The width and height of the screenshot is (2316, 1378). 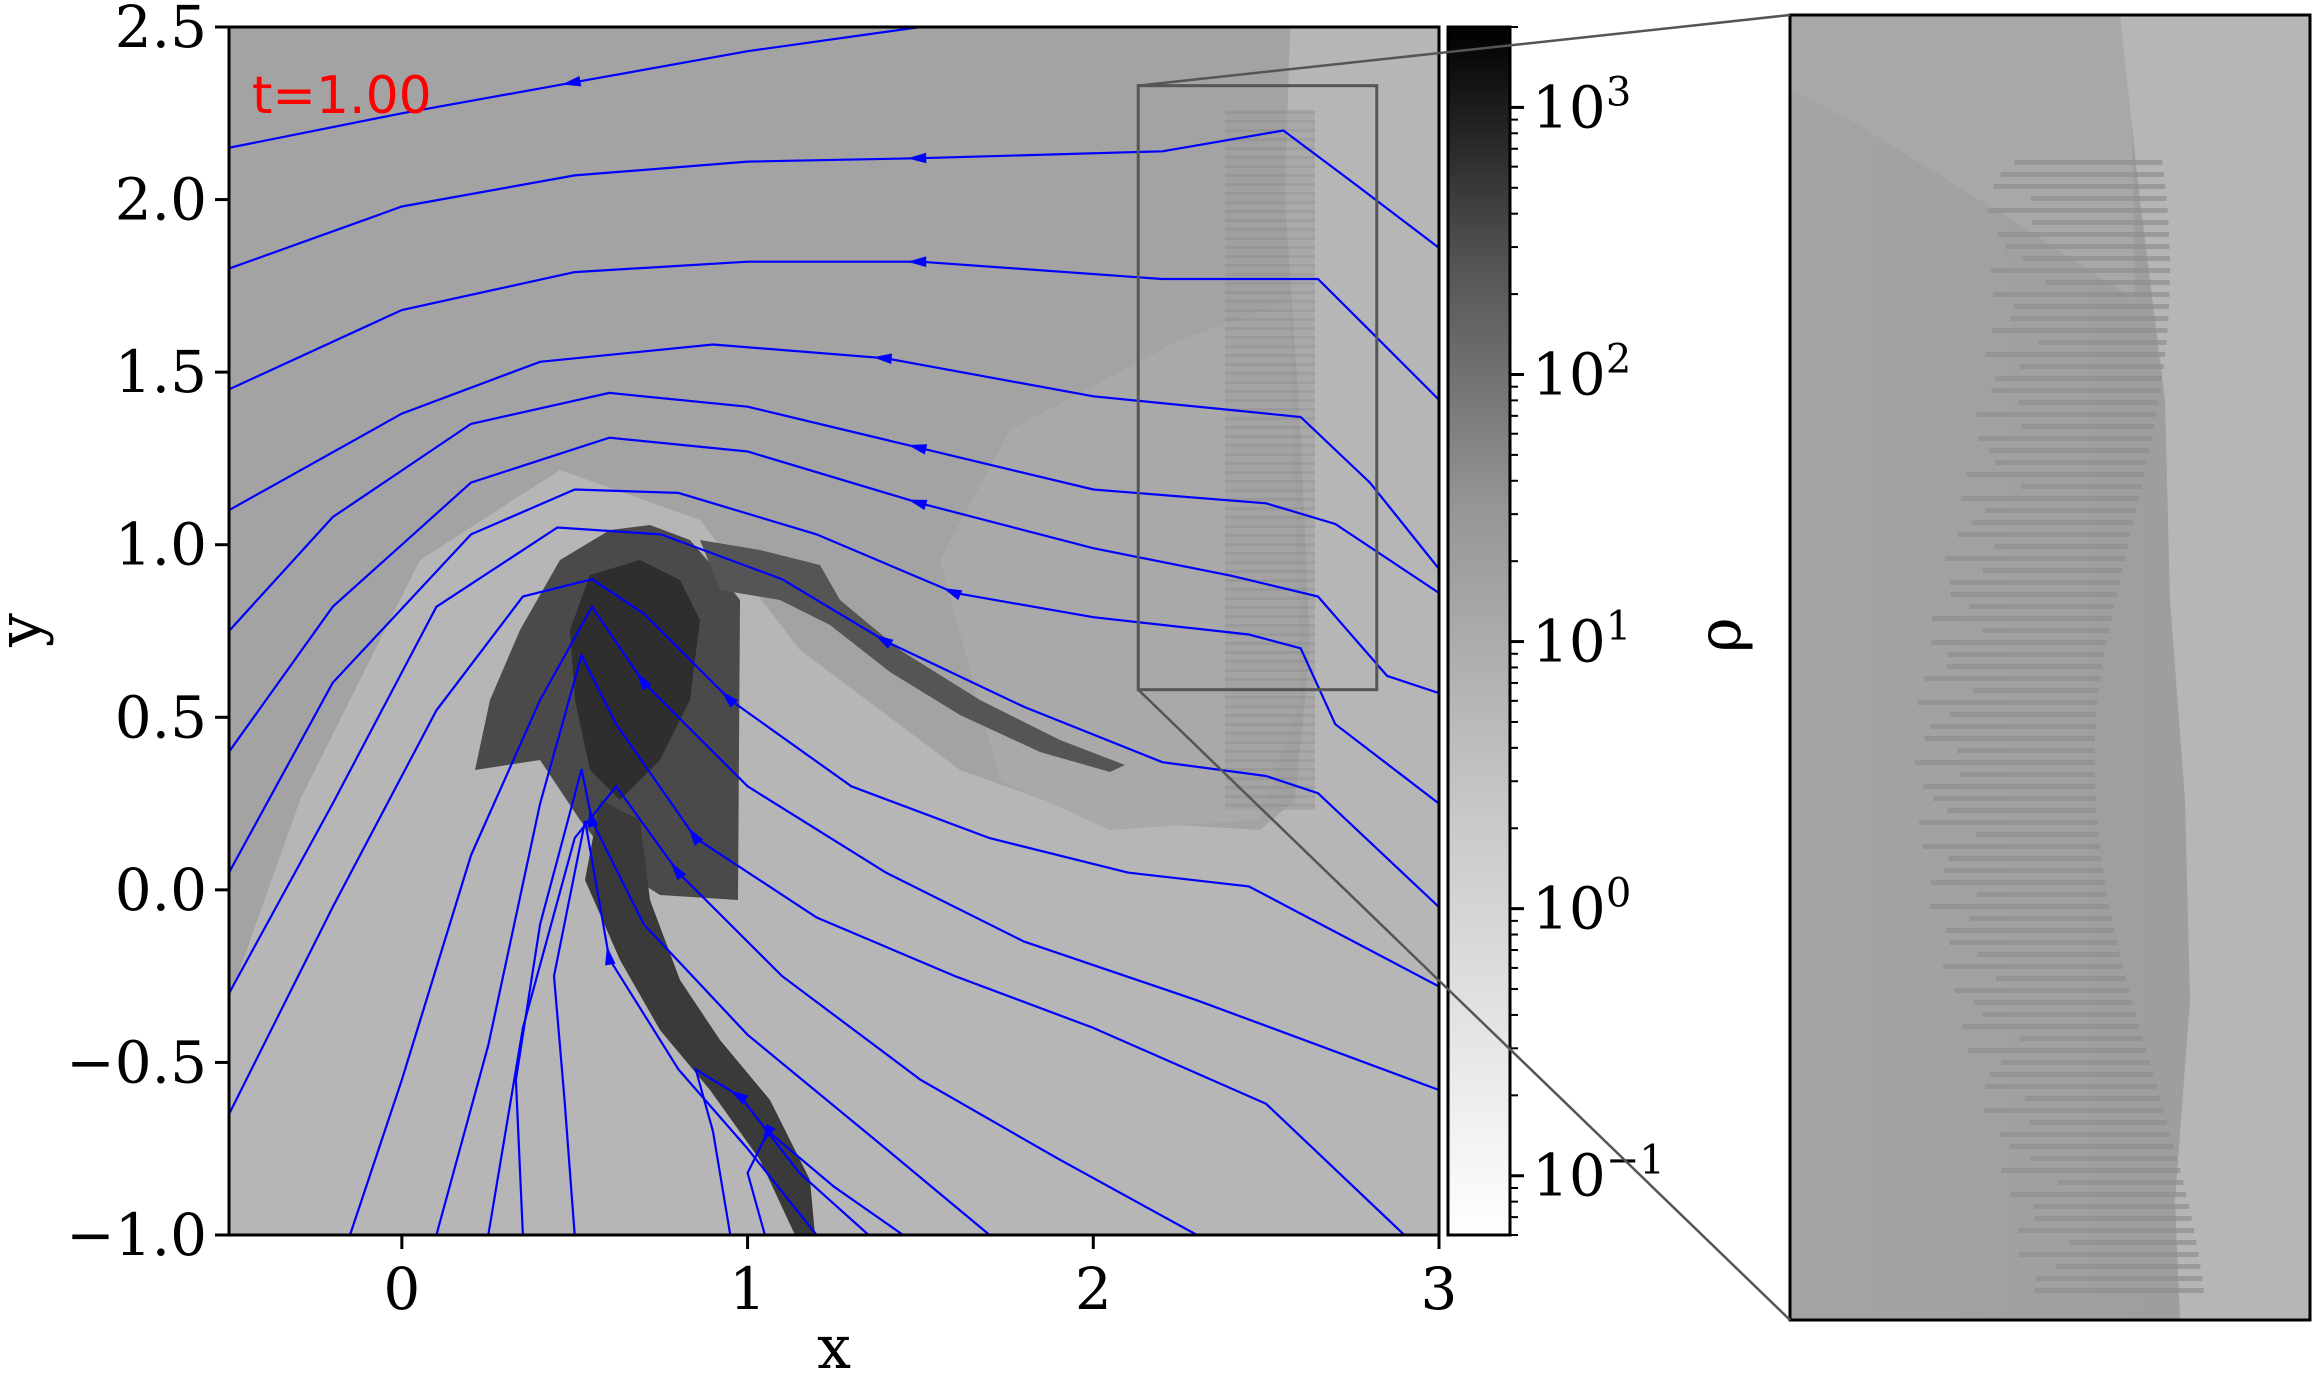 What do you see at coordinates (1464, 50) in the screenshot?
I see `connector-line` at bounding box center [1464, 50].